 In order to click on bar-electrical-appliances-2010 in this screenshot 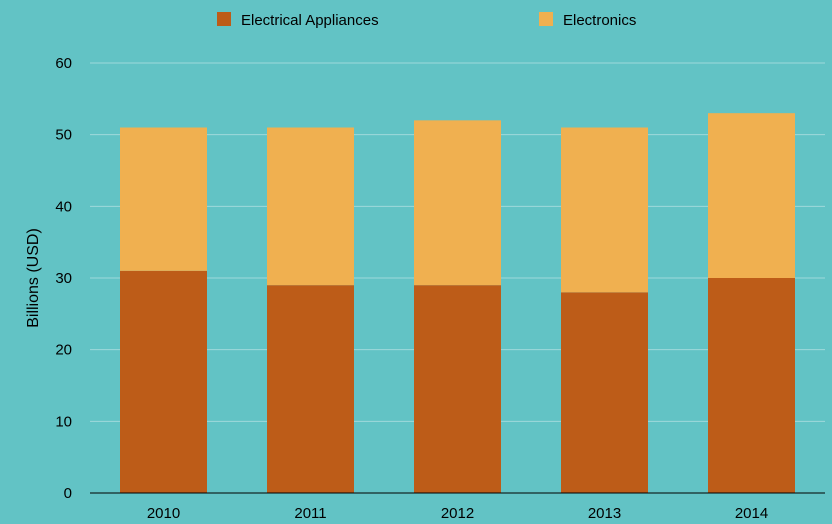, I will do `click(163, 381)`.